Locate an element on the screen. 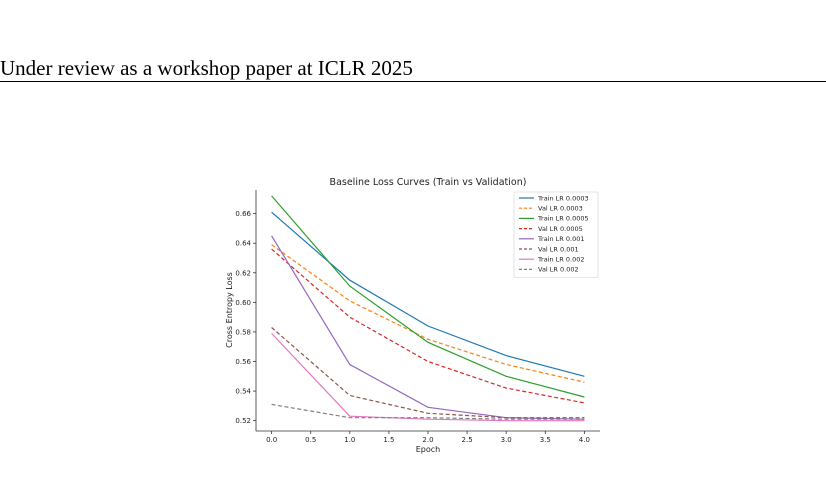  x-tick-label: 0.0 is located at coordinates (271, 440).